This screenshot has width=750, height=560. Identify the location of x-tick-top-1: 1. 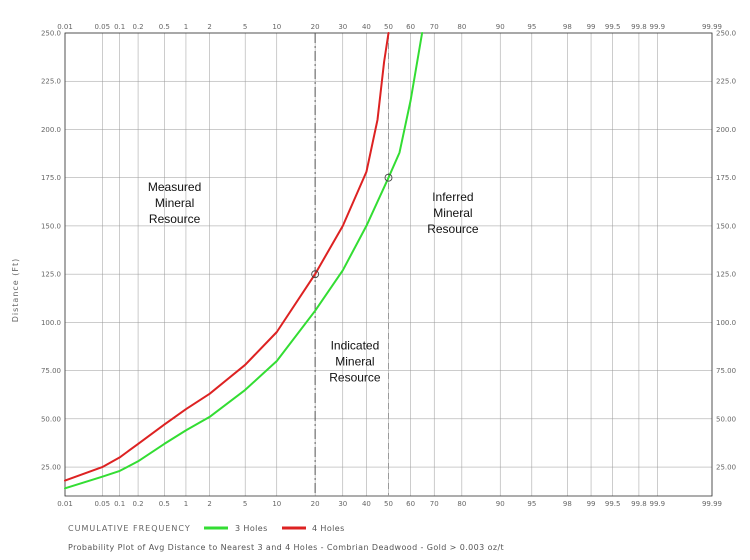
(186, 27).